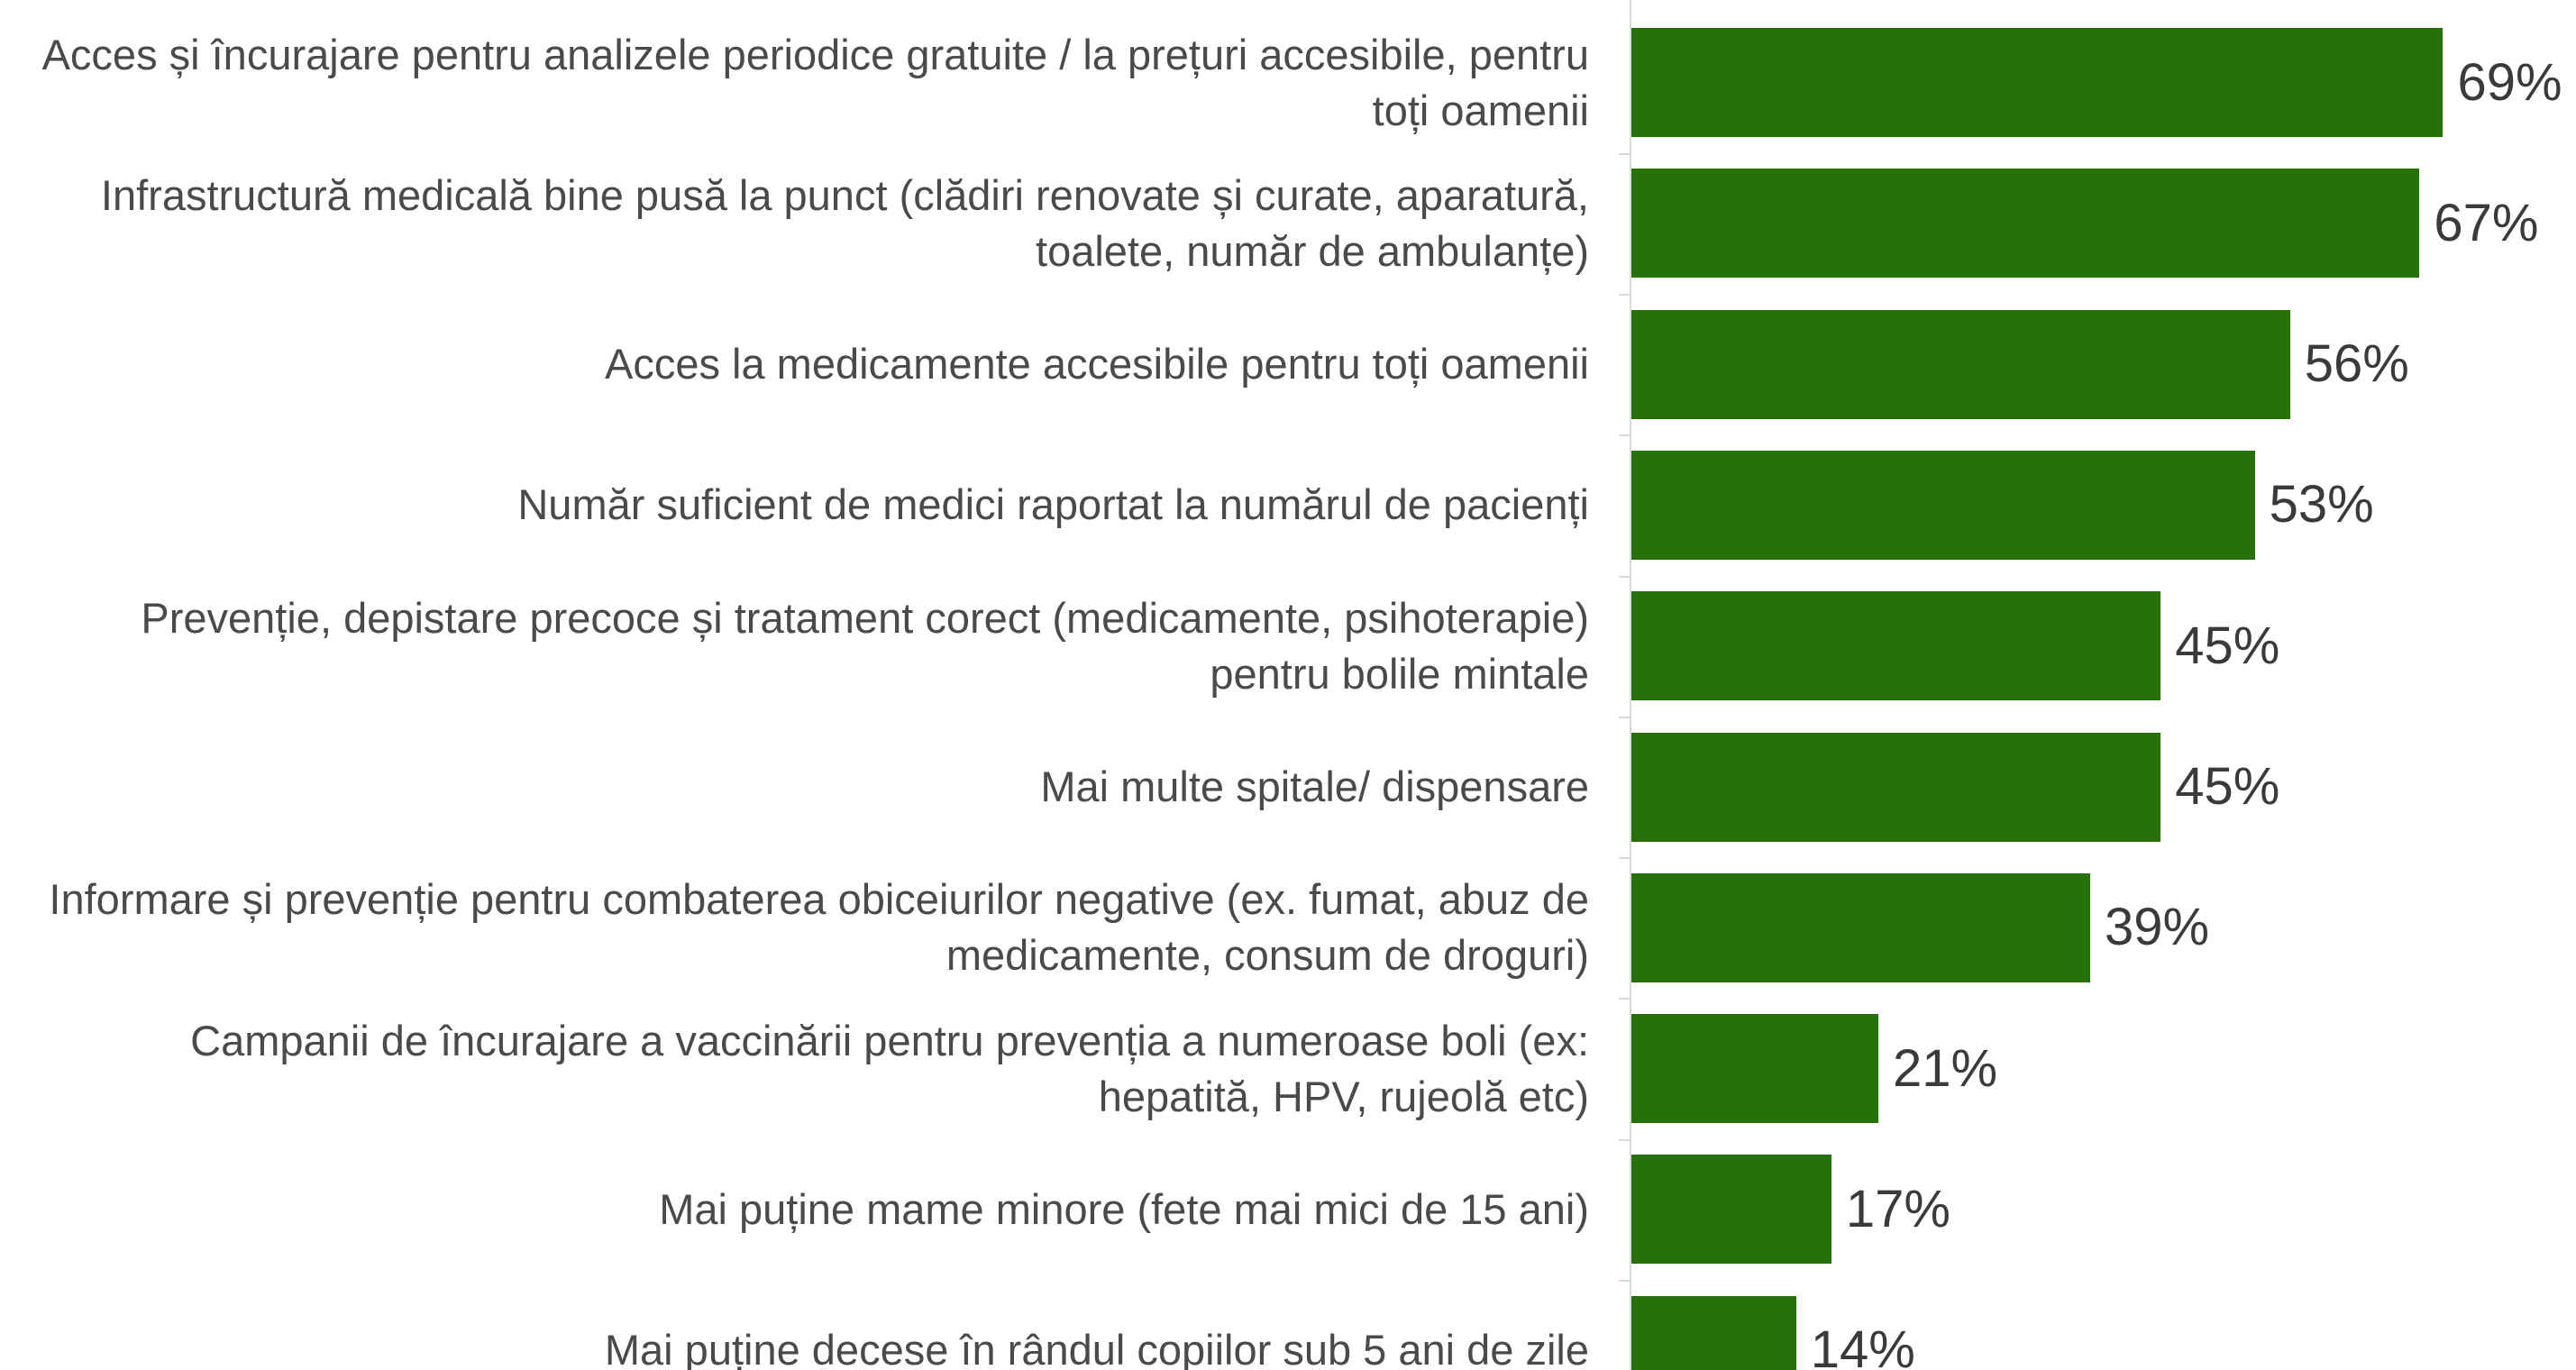  Describe the element at coordinates (1897, 1208) in the screenshot. I see `value-label: 17%` at that location.